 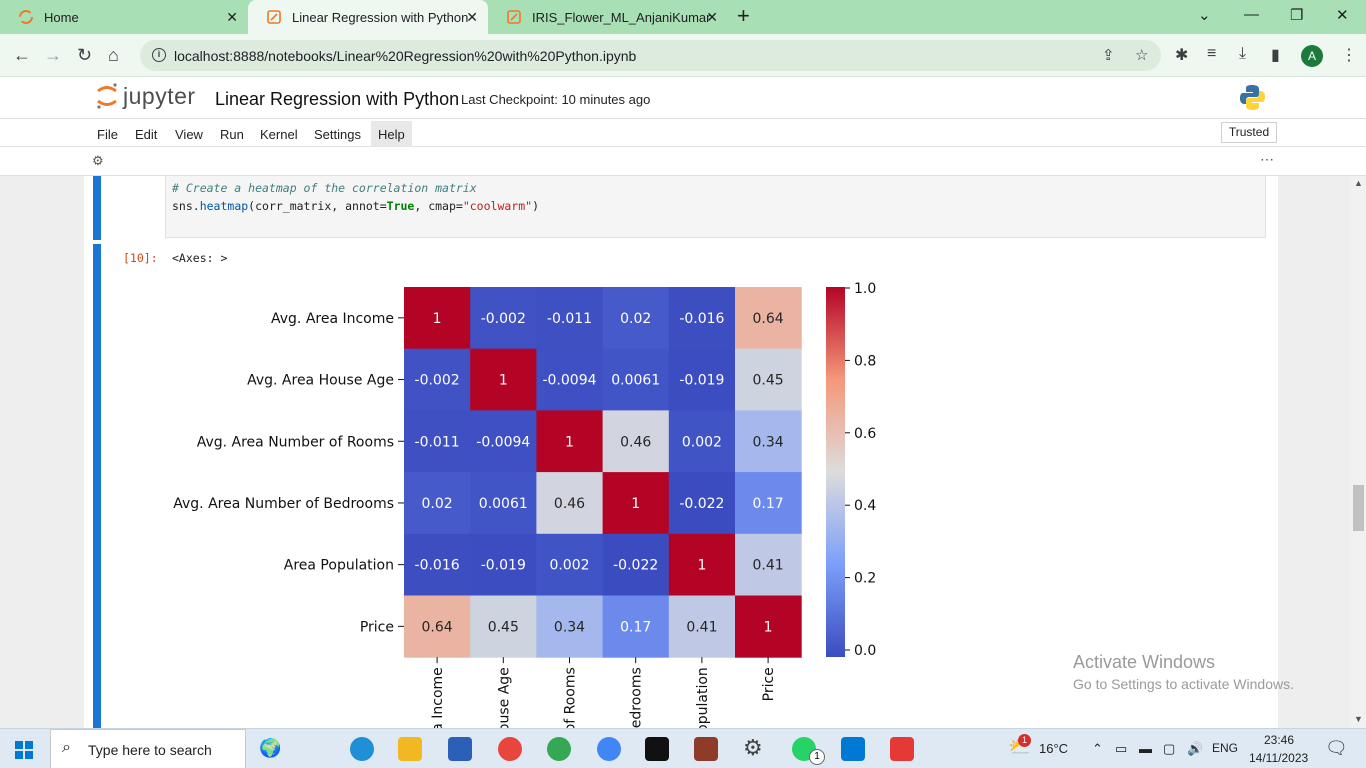 What do you see at coordinates (24, 750) in the screenshot?
I see `windows-start-icon` at bounding box center [24, 750].